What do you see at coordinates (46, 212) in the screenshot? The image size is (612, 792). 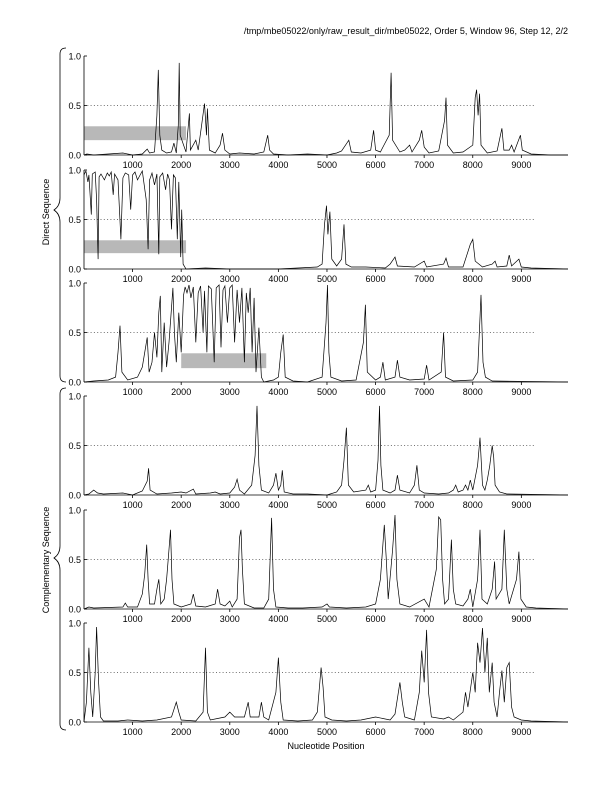 I see `direct-sequence-label: Direct Sequence` at bounding box center [46, 212].